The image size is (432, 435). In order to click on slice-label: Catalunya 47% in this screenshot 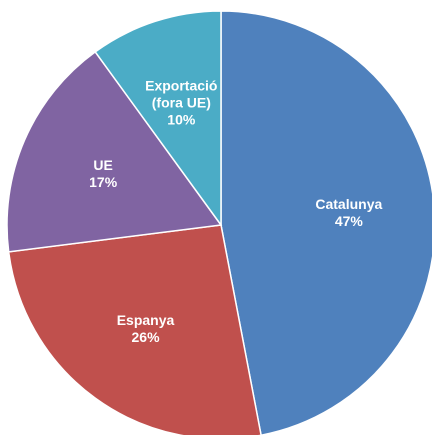, I will do `click(349, 213)`.